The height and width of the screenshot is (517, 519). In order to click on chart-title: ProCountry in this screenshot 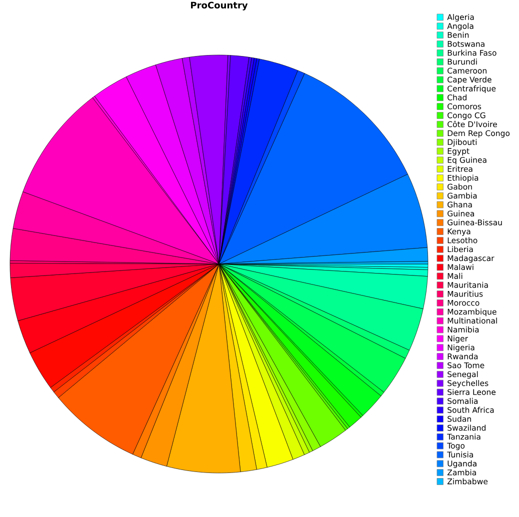, I will do `click(219, 6)`.